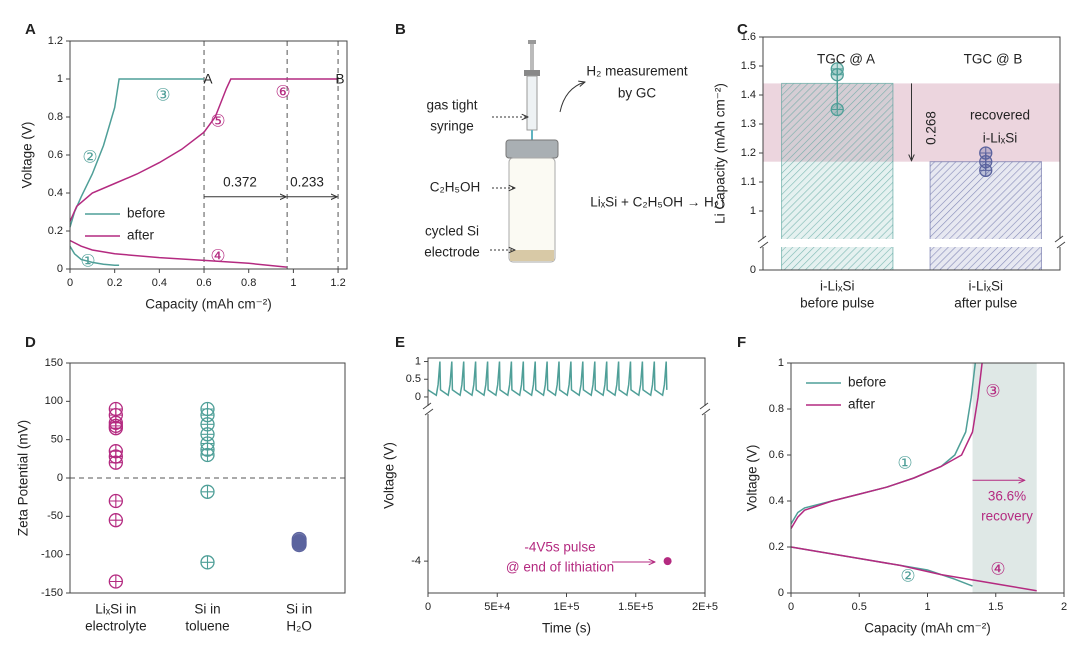 Image resolution: width=1080 pixels, height=654 pixels. What do you see at coordinates (1007, 496) in the screenshot?
I see `annotation: 36.6%` at bounding box center [1007, 496].